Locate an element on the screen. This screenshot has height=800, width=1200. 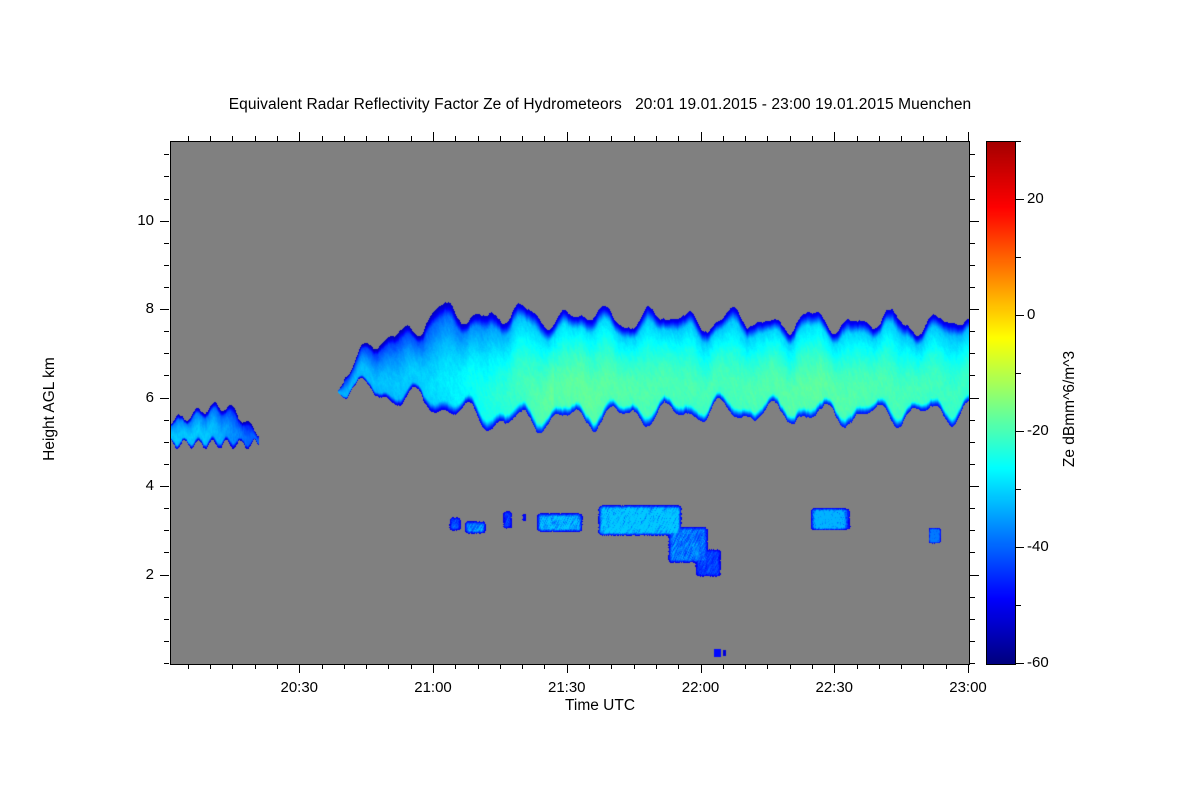
tick-label: -40 is located at coordinates (1038, 546).